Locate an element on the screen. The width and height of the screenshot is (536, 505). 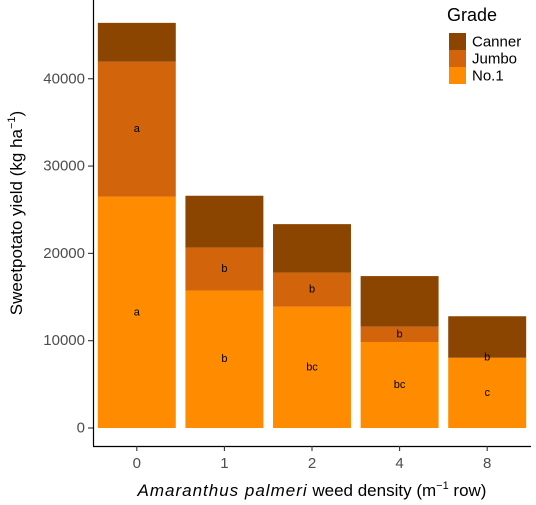
x-axis-title-rest: weed density (m is located at coordinates (372, 490).